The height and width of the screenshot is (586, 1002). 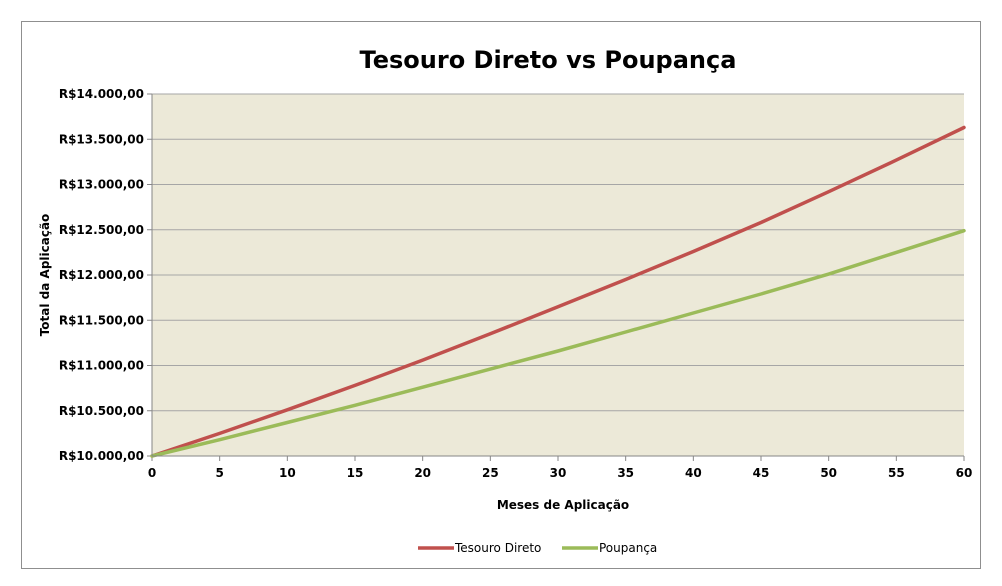 I want to click on y-tick-label: R$14.000,00, so click(x=101, y=94).